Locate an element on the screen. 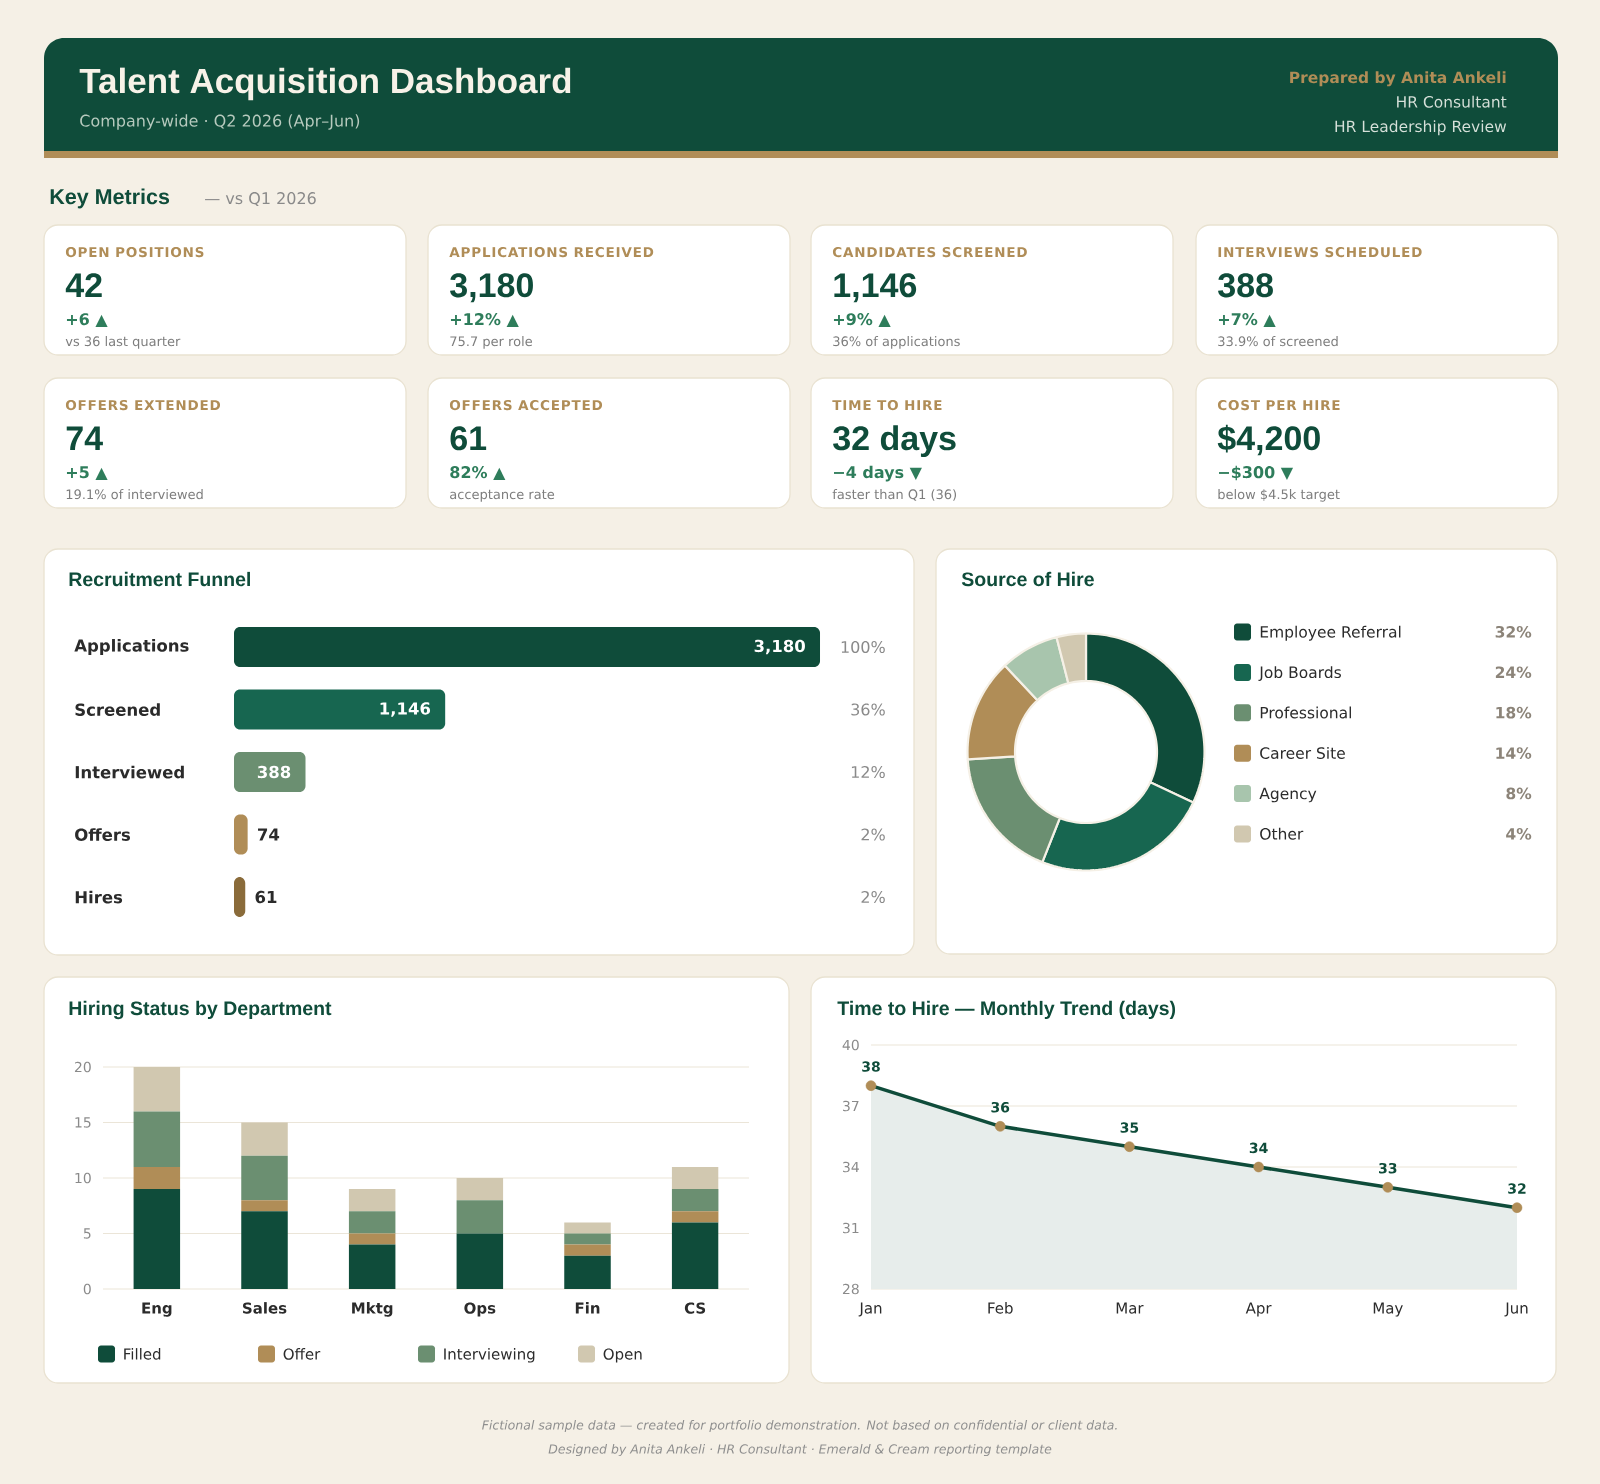 This screenshot has width=1600, height=1484. legend-label: Professional is located at coordinates (1305, 712).